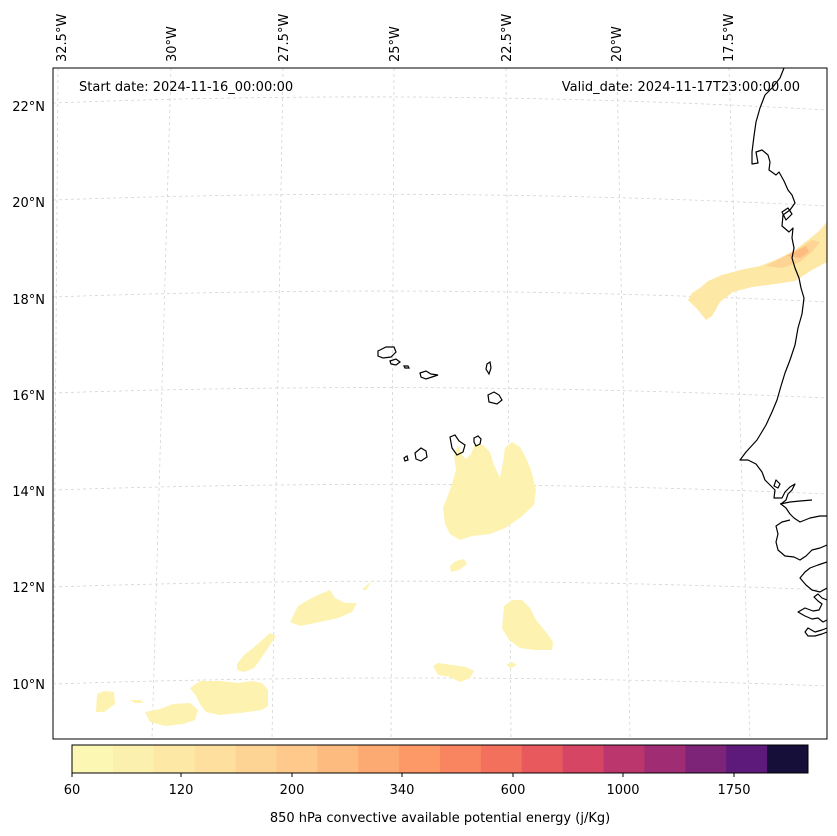 Image resolution: width=837 pixels, height=836 pixels. Describe the element at coordinates (402, 790) in the screenshot. I see `colorbar-tick-label: 340` at that location.